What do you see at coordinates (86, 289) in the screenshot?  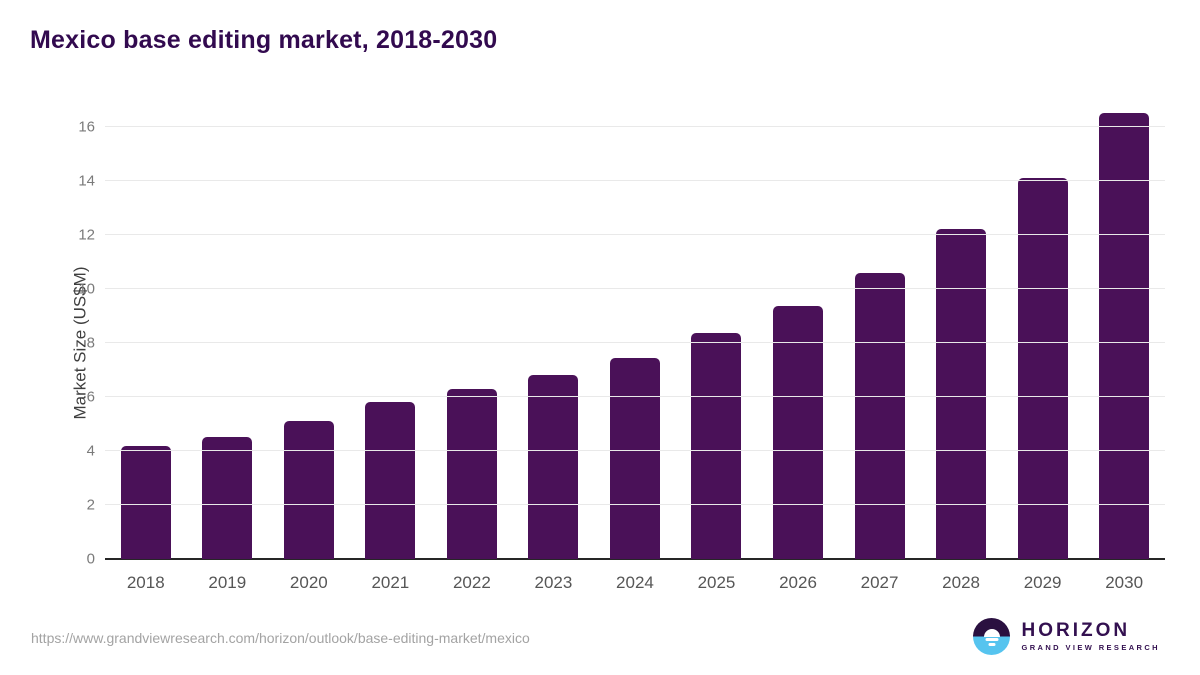 I see `y-tick-label-10: 10` at bounding box center [86, 289].